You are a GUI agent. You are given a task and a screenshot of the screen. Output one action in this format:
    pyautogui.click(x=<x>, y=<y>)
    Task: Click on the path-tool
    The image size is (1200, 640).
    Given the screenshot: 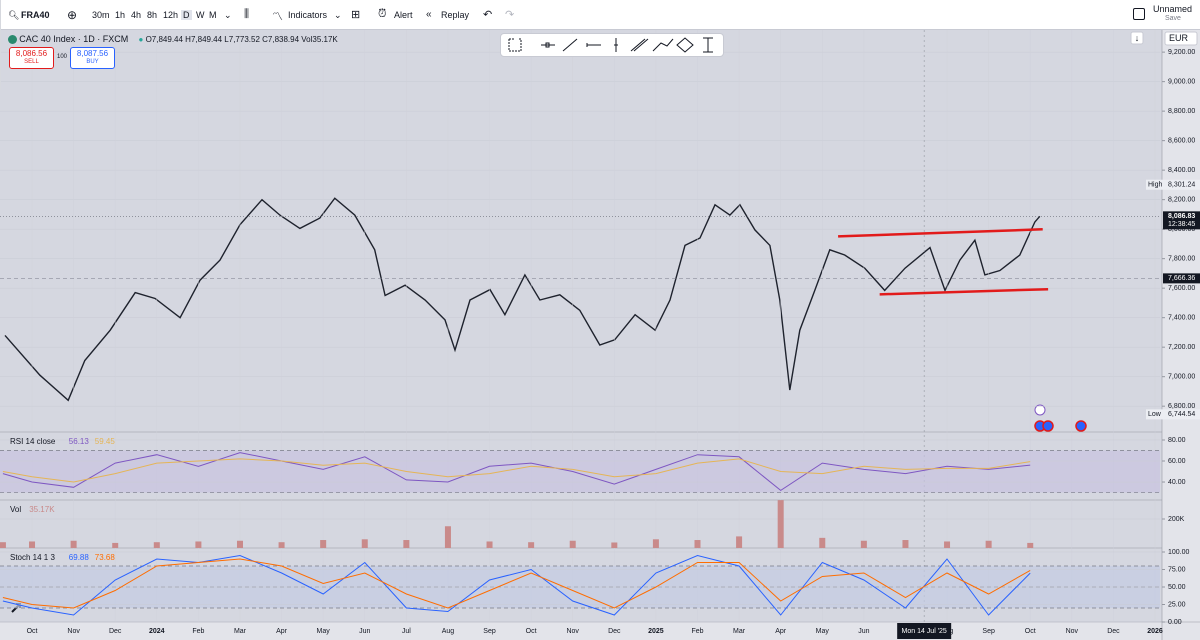 What is the action you would take?
    pyautogui.click(x=663, y=45)
    